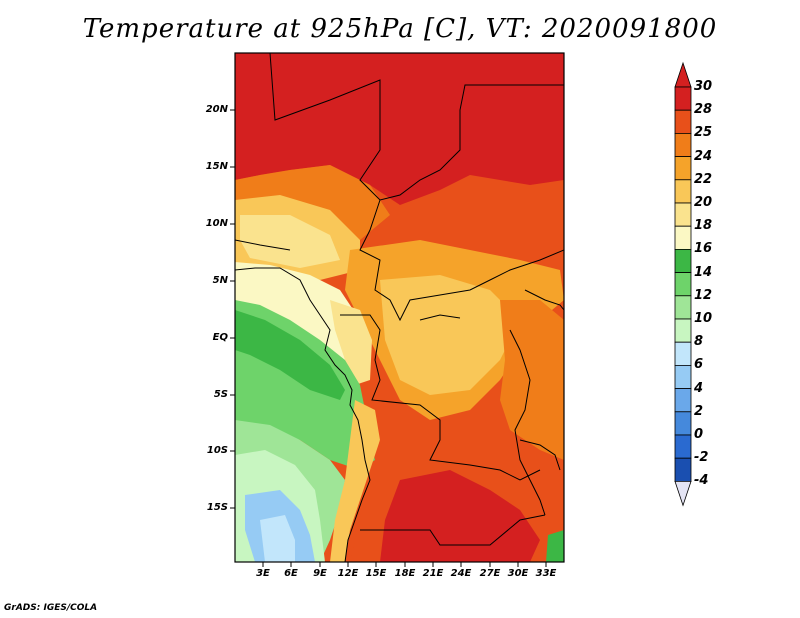  I want to click on coastline, so click(303, 414).